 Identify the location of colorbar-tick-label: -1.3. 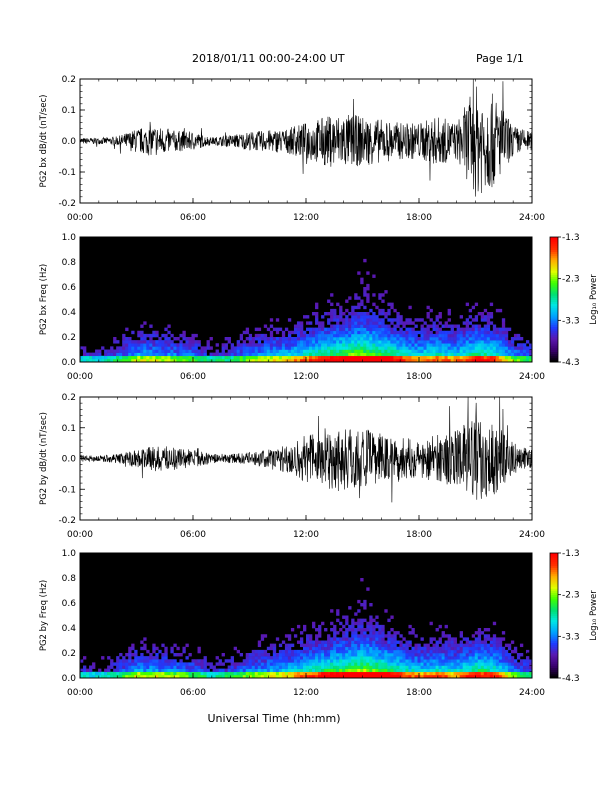
(571, 554).